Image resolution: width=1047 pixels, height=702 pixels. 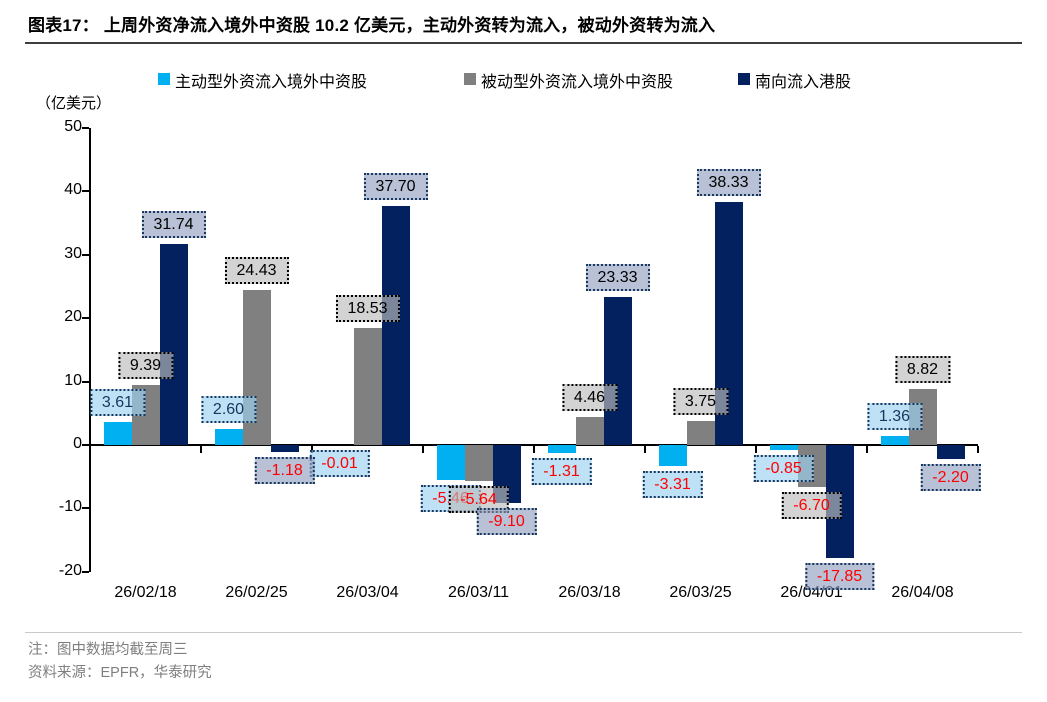 I want to click on value-label: 1.36, so click(x=894, y=417).